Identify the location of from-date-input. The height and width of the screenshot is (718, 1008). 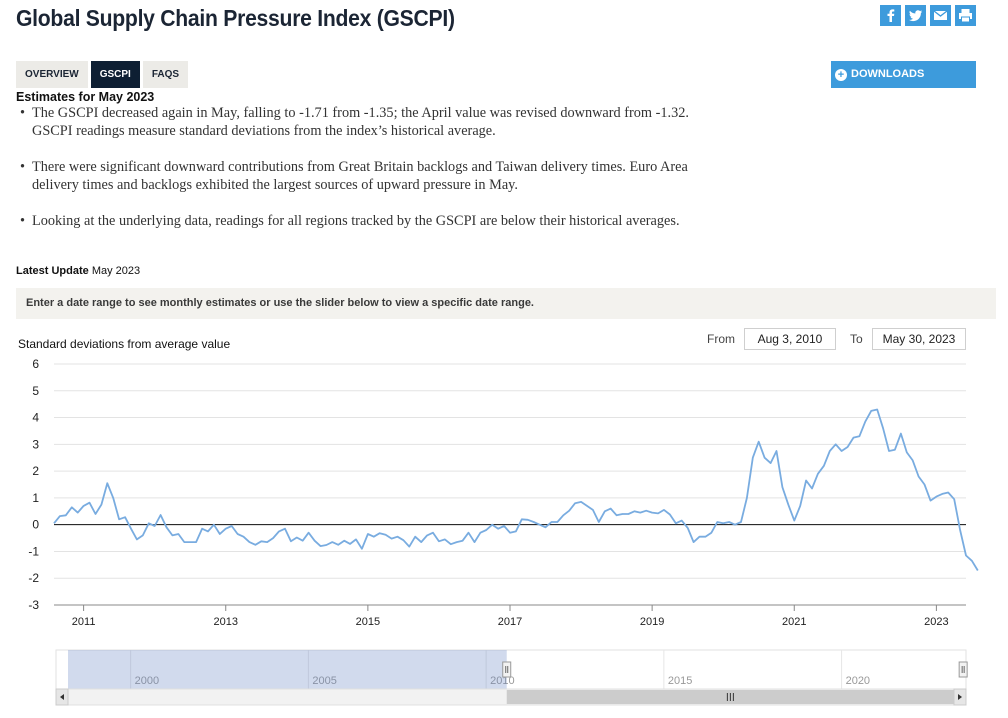
(790, 339).